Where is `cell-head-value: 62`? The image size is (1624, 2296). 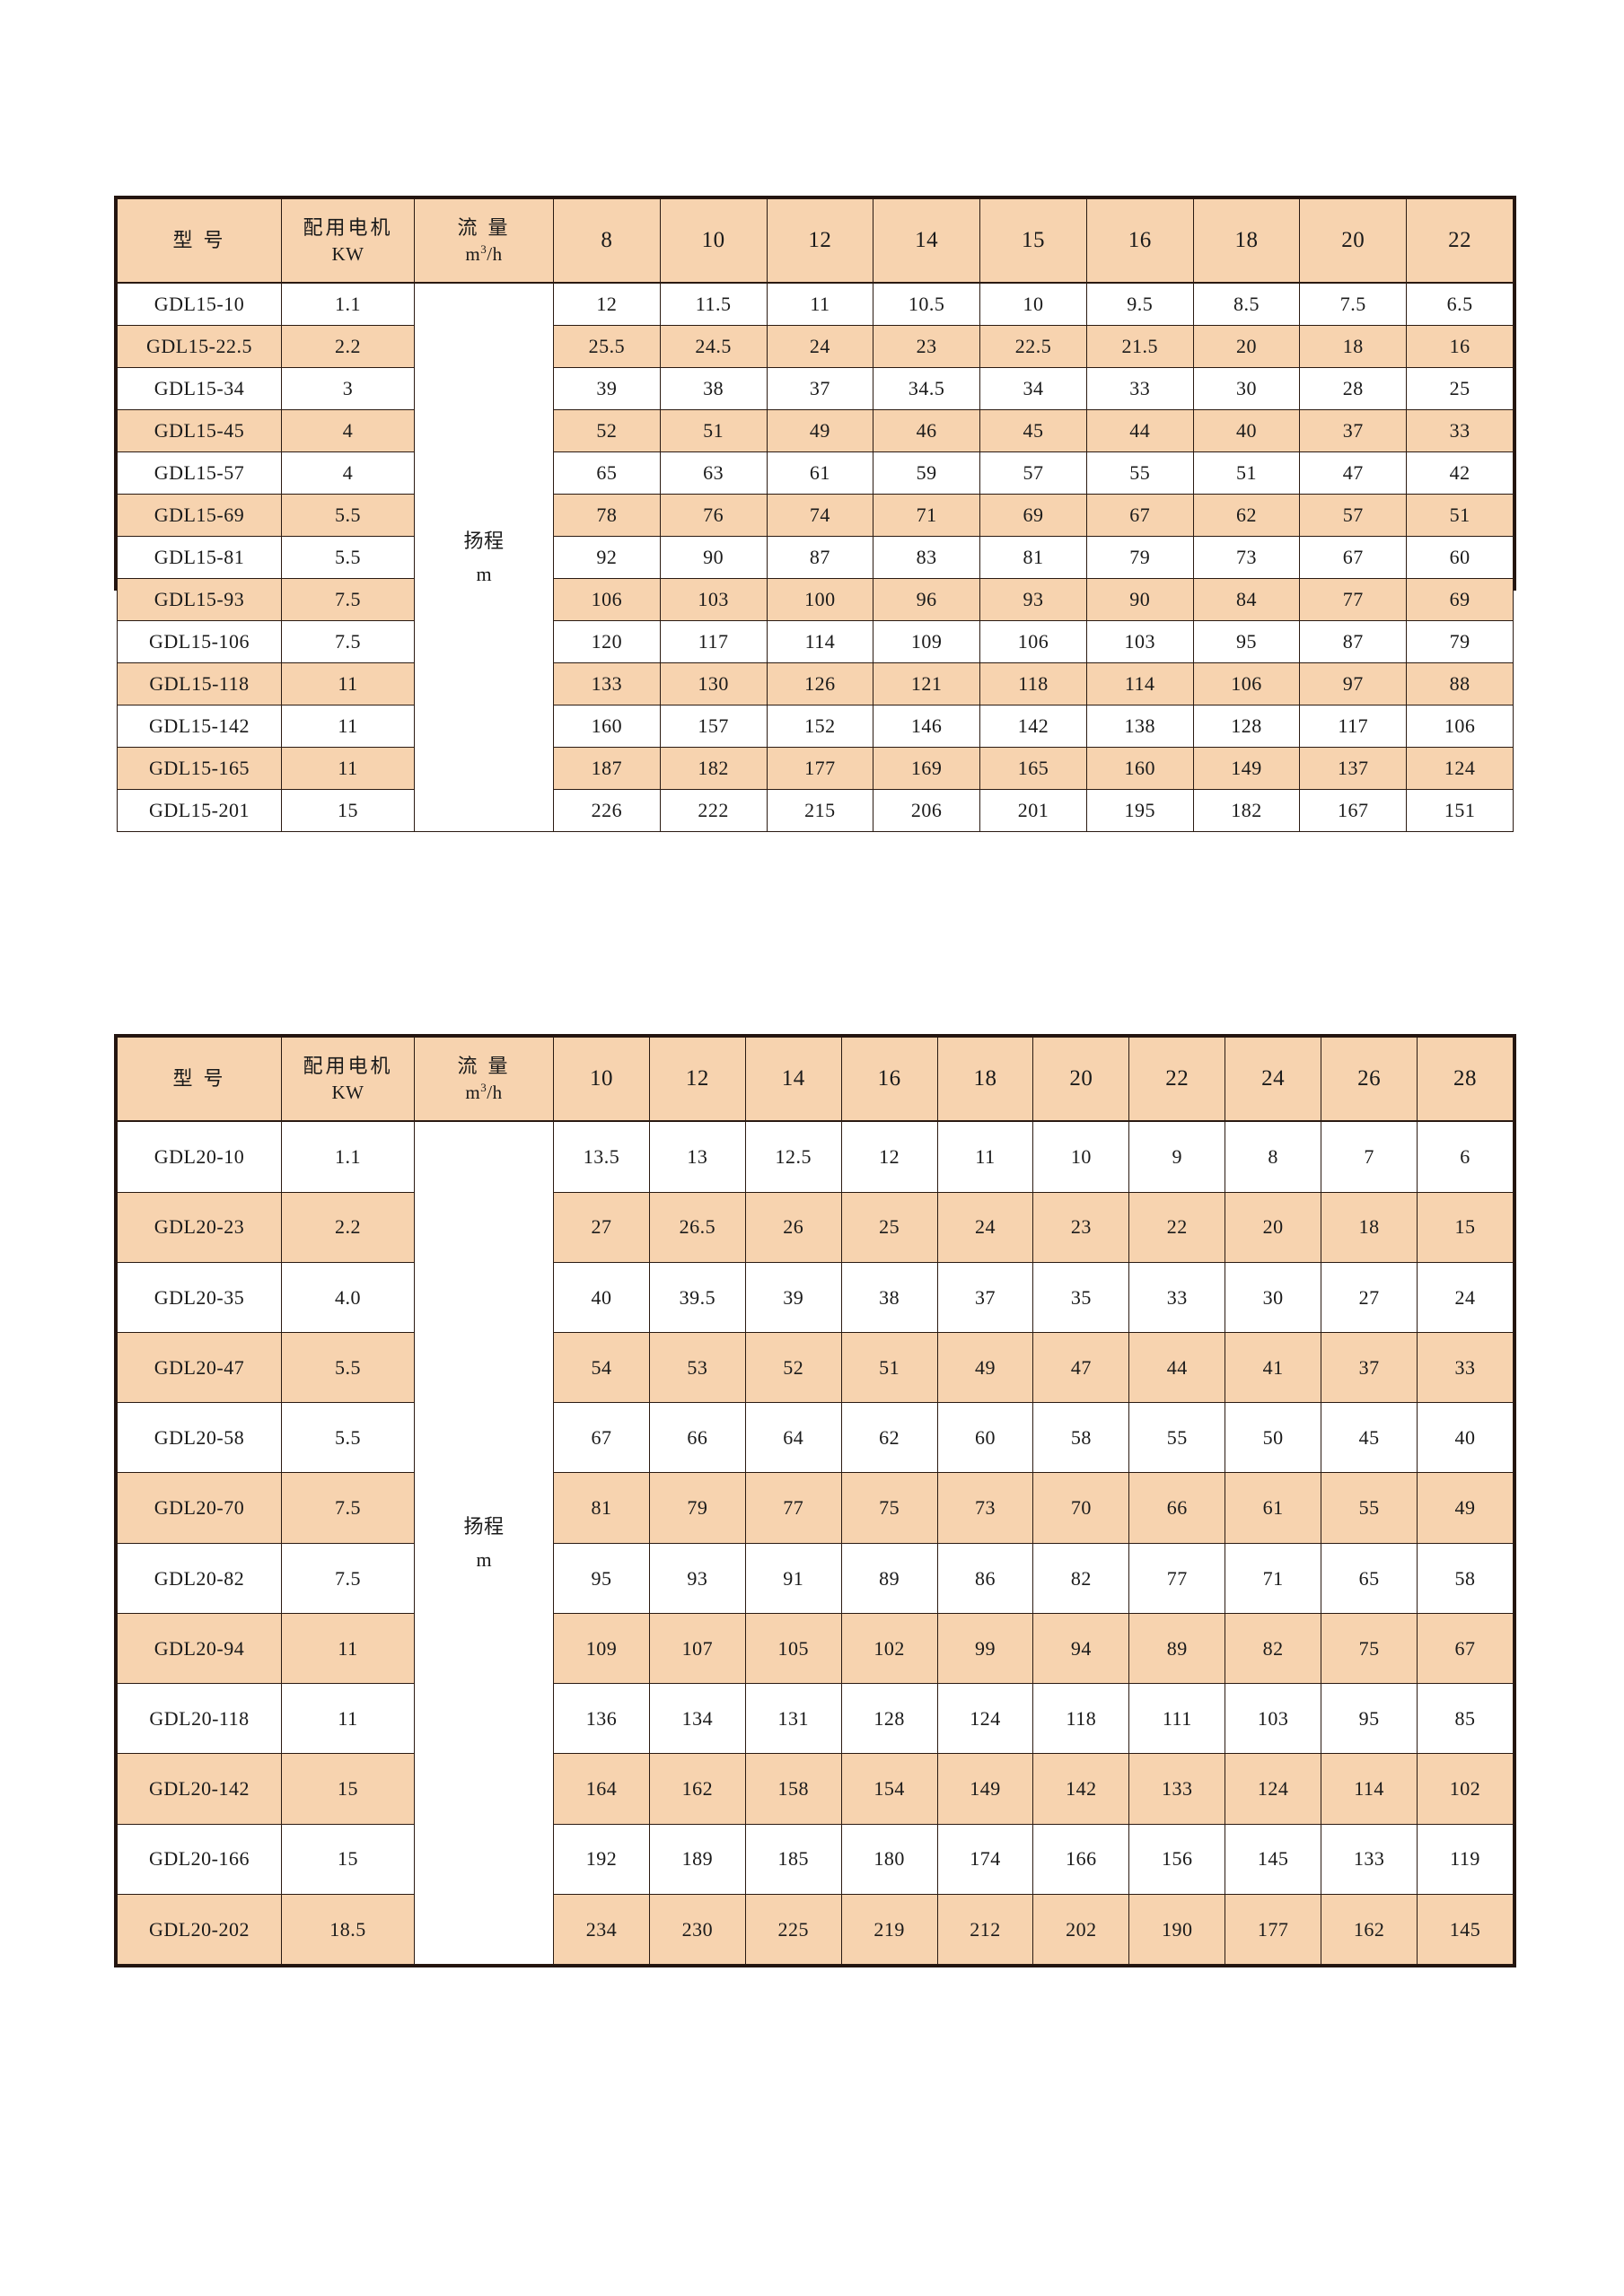 cell-head-value: 62 is located at coordinates (889, 1438).